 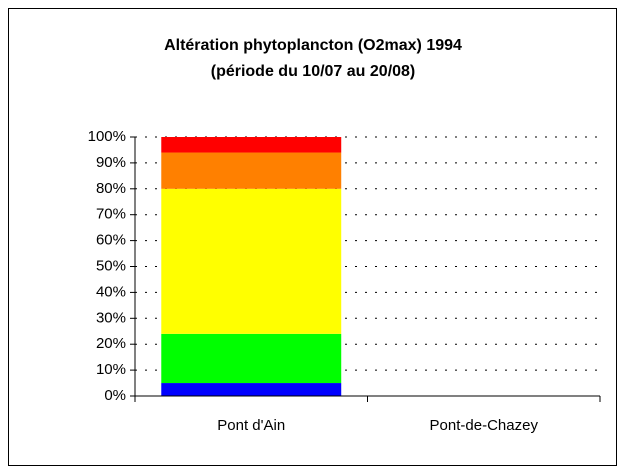 I want to click on y-tick-label: 50%, so click(x=111, y=265).